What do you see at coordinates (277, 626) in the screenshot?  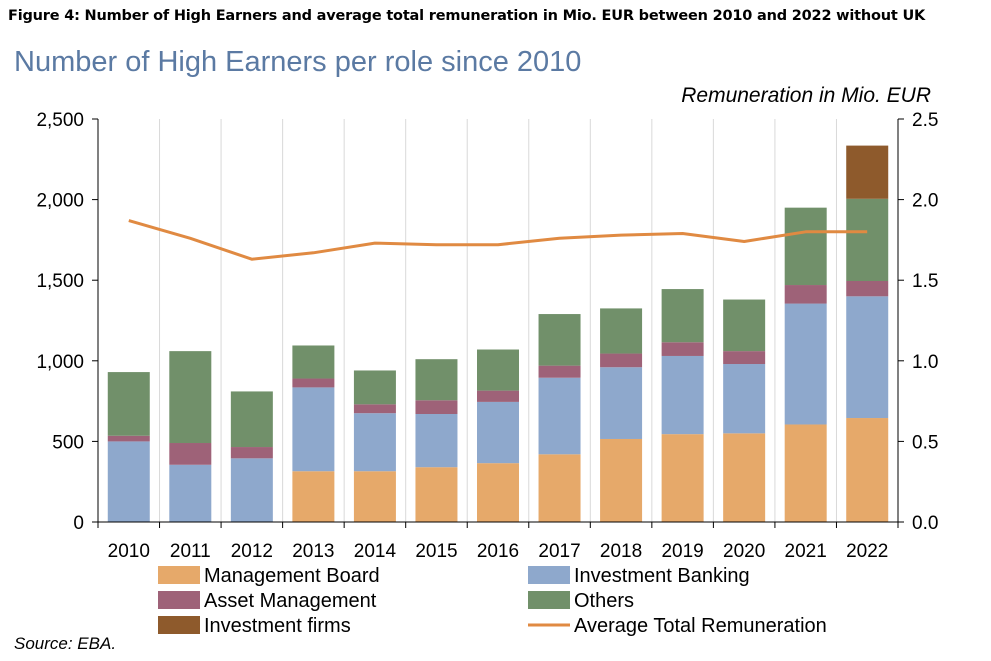 I see `legend-label: Investment firms` at bounding box center [277, 626].